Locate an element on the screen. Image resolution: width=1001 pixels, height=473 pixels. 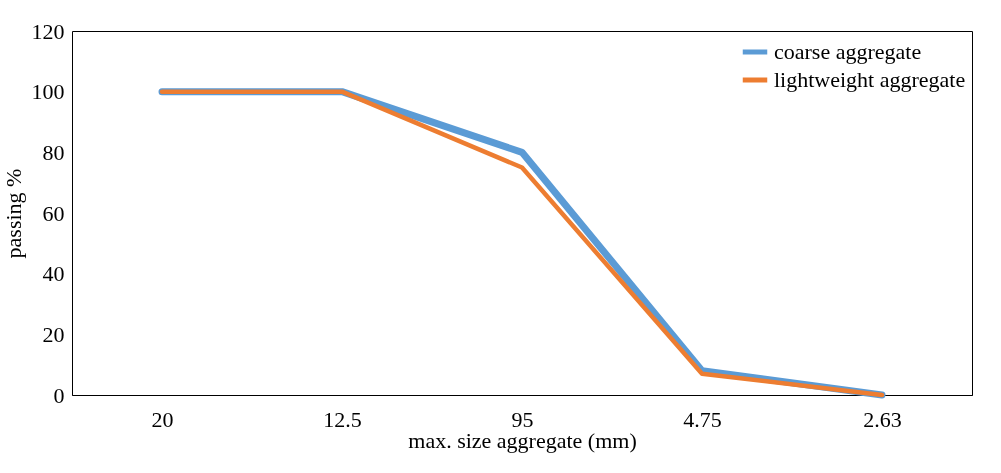
x-tick-label: 12.5 is located at coordinates (342, 419).